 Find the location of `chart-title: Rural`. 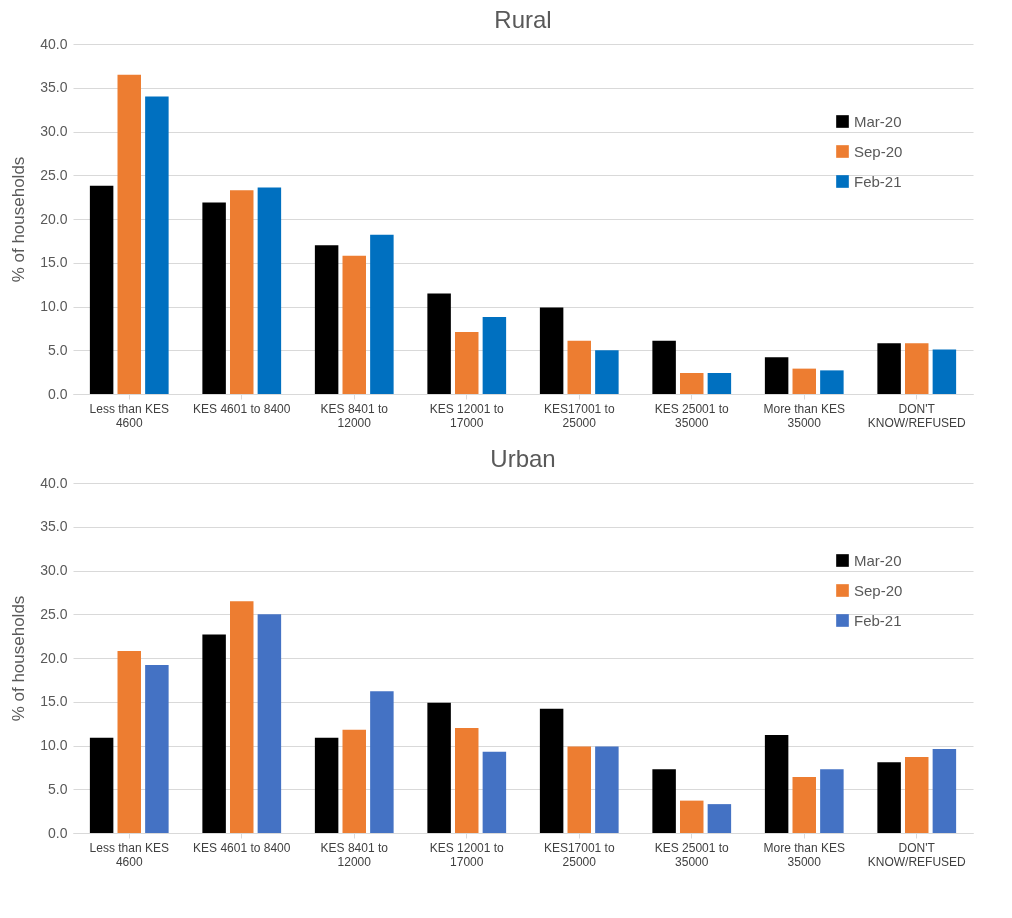

chart-title: Rural is located at coordinates (523, 19).